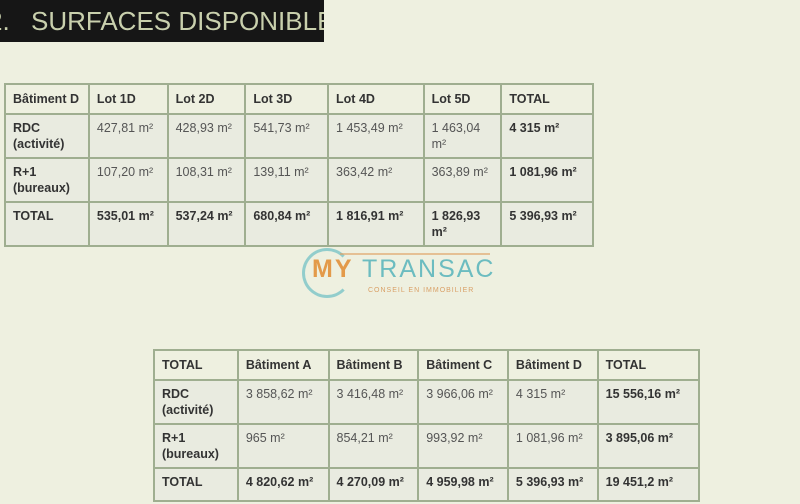 This screenshot has width=800, height=504. I want to click on row-total: 4 315 m², so click(547, 136).